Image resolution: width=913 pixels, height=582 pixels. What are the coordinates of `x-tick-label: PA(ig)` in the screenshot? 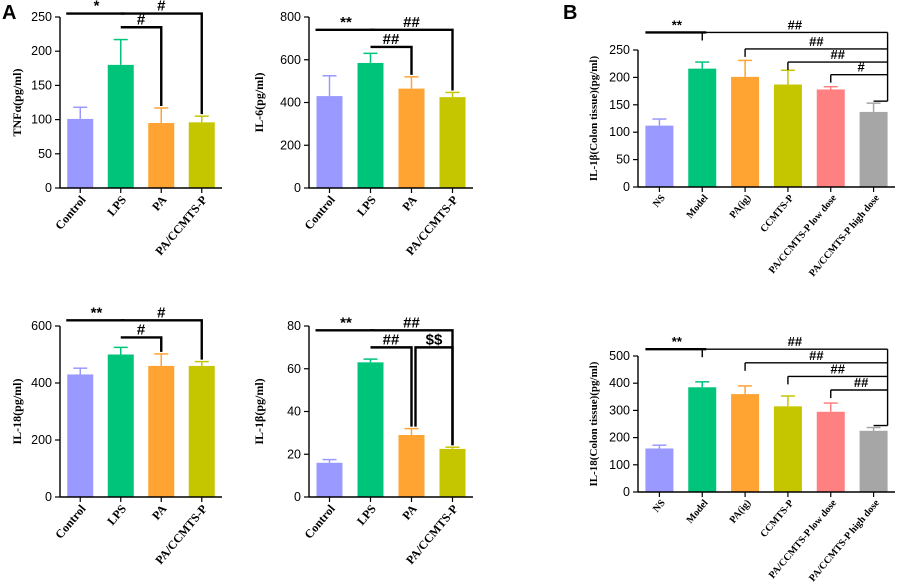 It's located at (741, 512).